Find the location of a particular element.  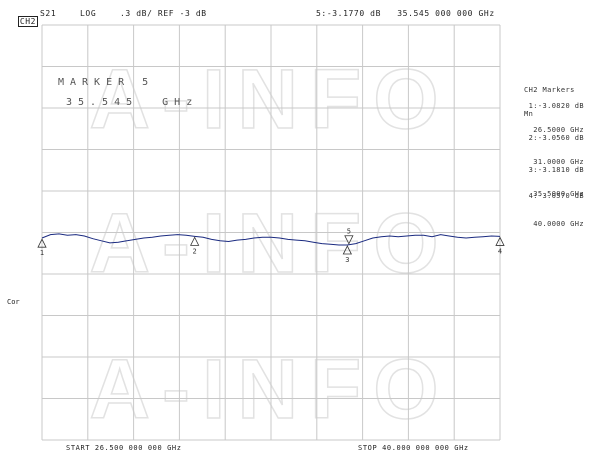

parameter-label: S21 is located at coordinates (48, 13).